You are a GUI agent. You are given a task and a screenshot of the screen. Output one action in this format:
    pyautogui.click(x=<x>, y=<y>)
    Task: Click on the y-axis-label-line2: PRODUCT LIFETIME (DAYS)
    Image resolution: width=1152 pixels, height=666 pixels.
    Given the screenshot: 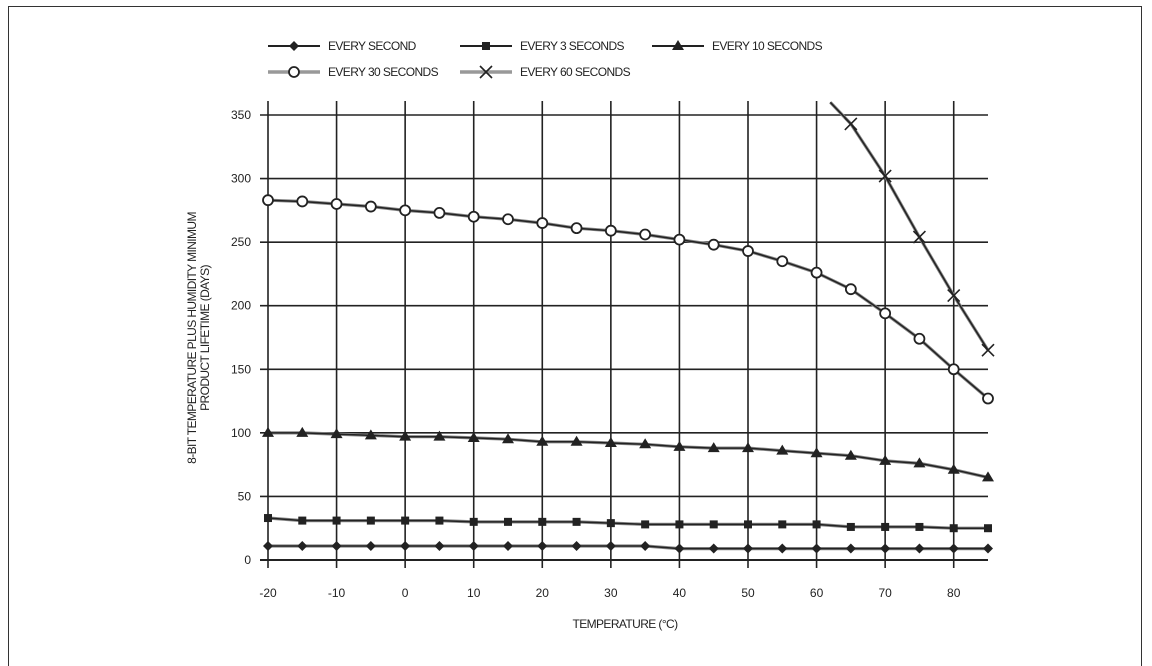 What is the action you would take?
    pyautogui.click(x=205, y=338)
    